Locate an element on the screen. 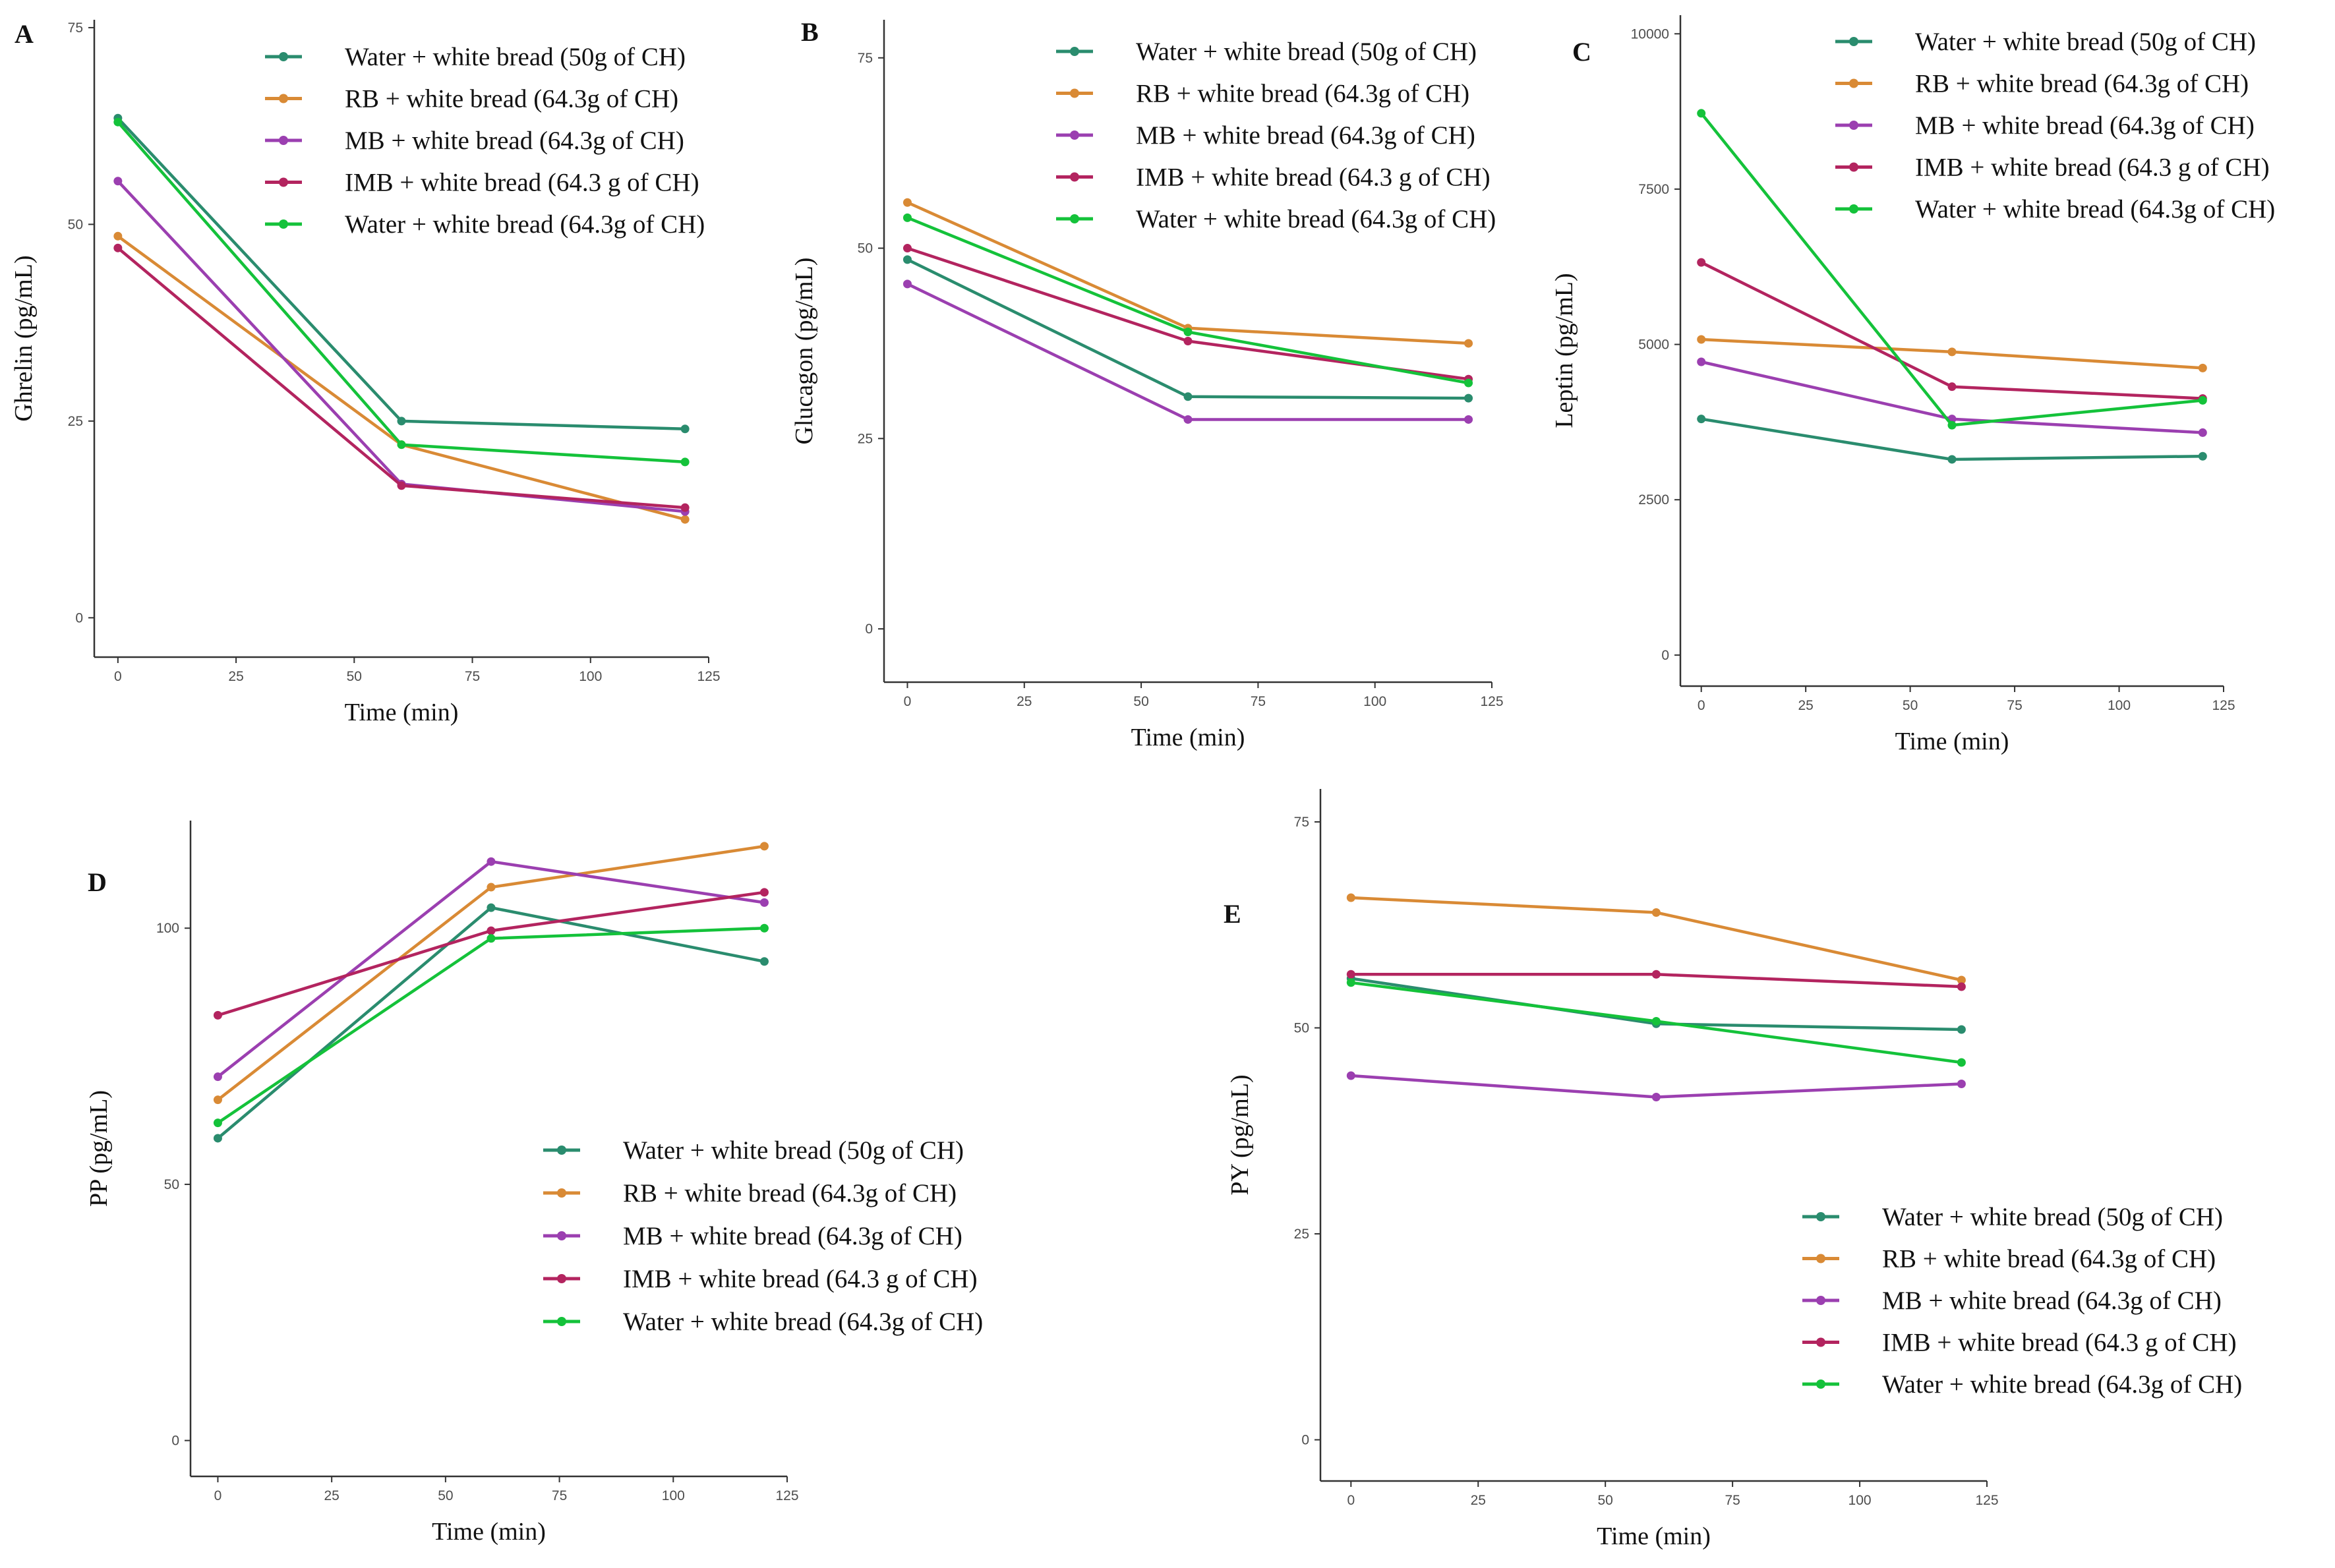  y-tick-label: 75 is located at coordinates (1301, 822).